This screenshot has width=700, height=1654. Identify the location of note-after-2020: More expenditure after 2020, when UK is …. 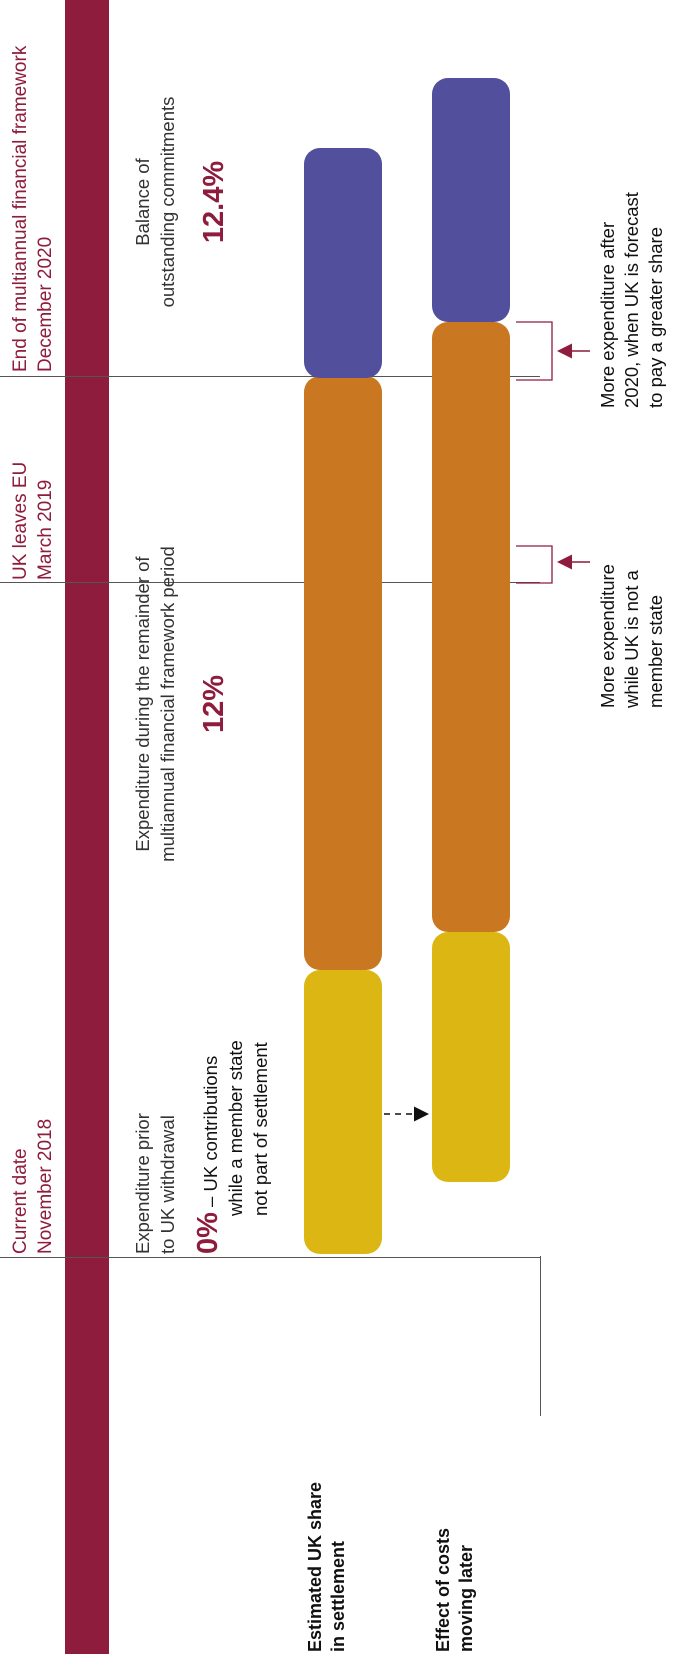
(632, 300).